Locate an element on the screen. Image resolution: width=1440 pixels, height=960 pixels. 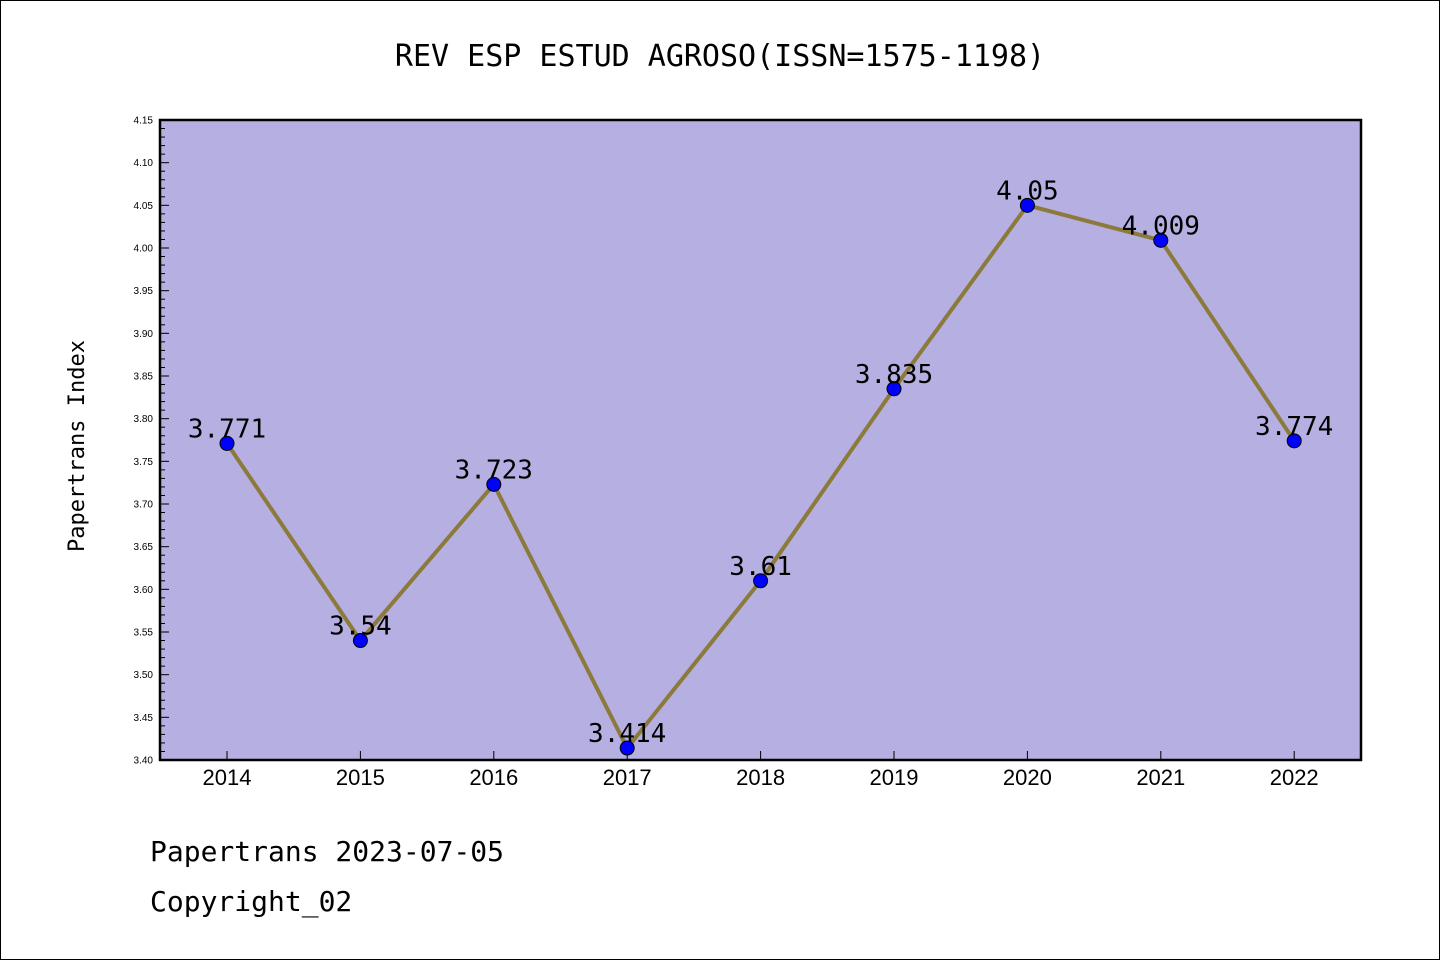
x-tick-label: 2014 is located at coordinates (227, 777).